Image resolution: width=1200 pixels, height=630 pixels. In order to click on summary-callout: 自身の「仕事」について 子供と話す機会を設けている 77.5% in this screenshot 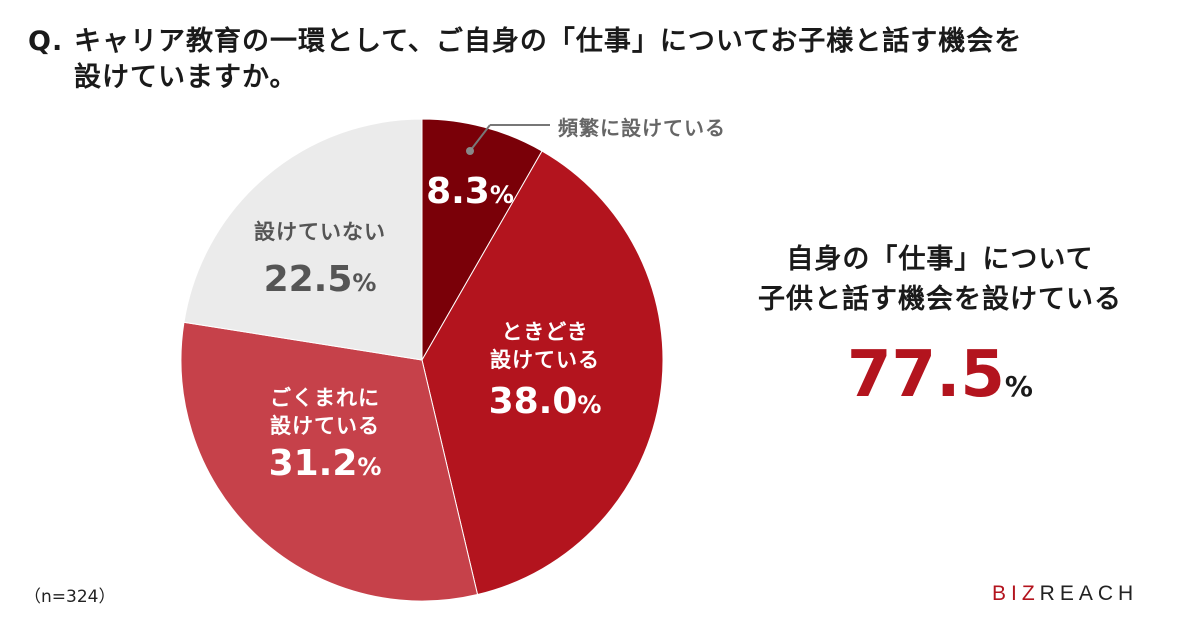, I will do `click(940, 331)`.